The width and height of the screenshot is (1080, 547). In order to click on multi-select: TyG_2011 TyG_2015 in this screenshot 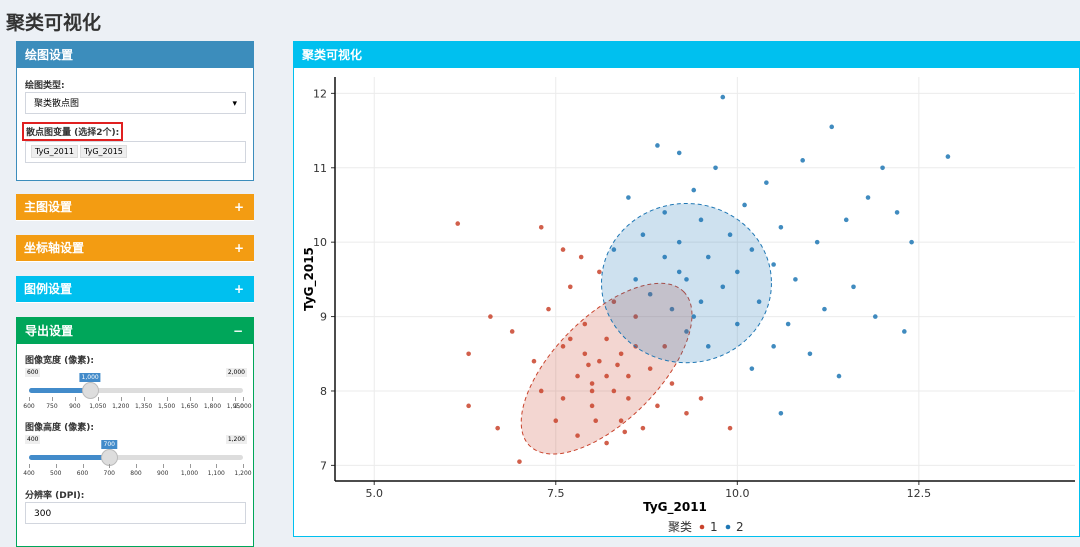, I will do `click(135, 152)`.